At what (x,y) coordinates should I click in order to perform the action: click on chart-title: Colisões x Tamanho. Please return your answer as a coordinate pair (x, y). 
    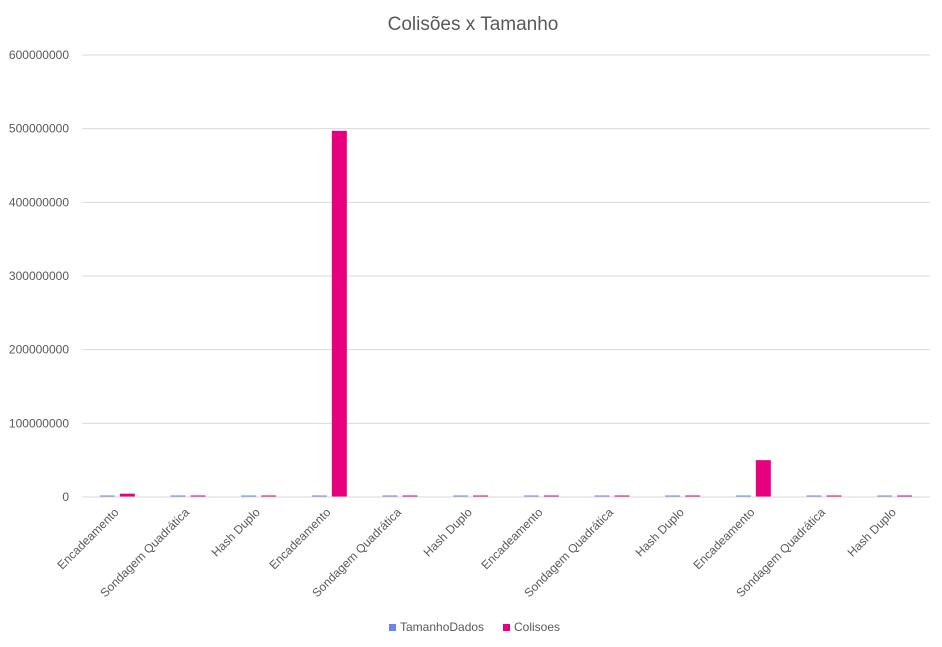
    Looking at the image, I should click on (473, 24).